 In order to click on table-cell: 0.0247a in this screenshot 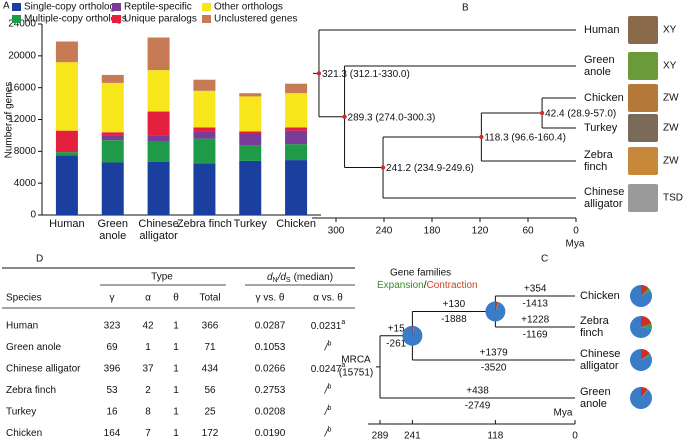, I will do `click(328, 368)`.